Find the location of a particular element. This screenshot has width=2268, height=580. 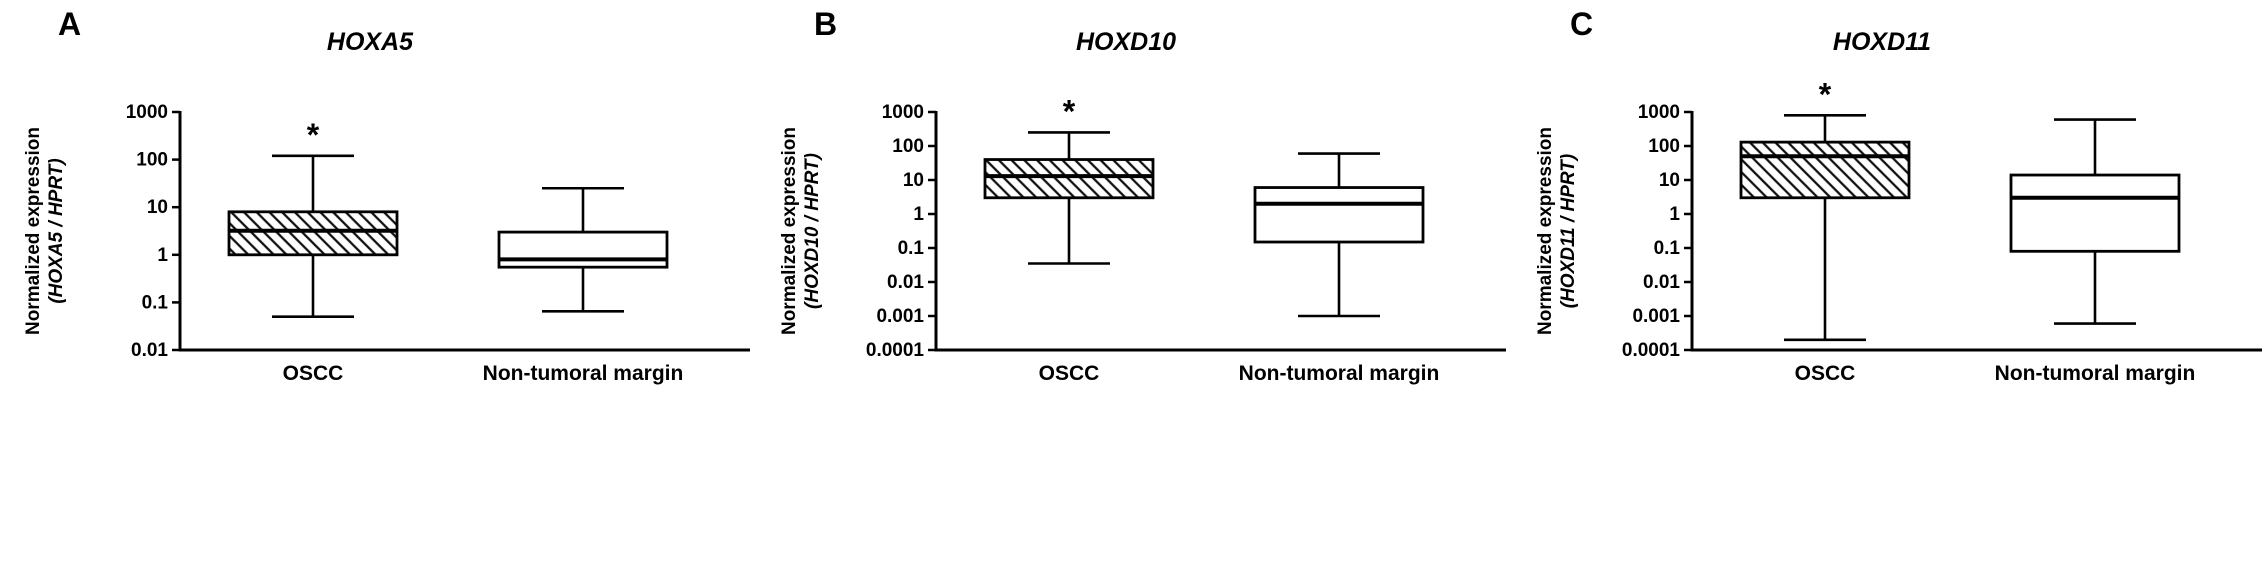

panel-a-letter: A is located at coordinates (70, 24).